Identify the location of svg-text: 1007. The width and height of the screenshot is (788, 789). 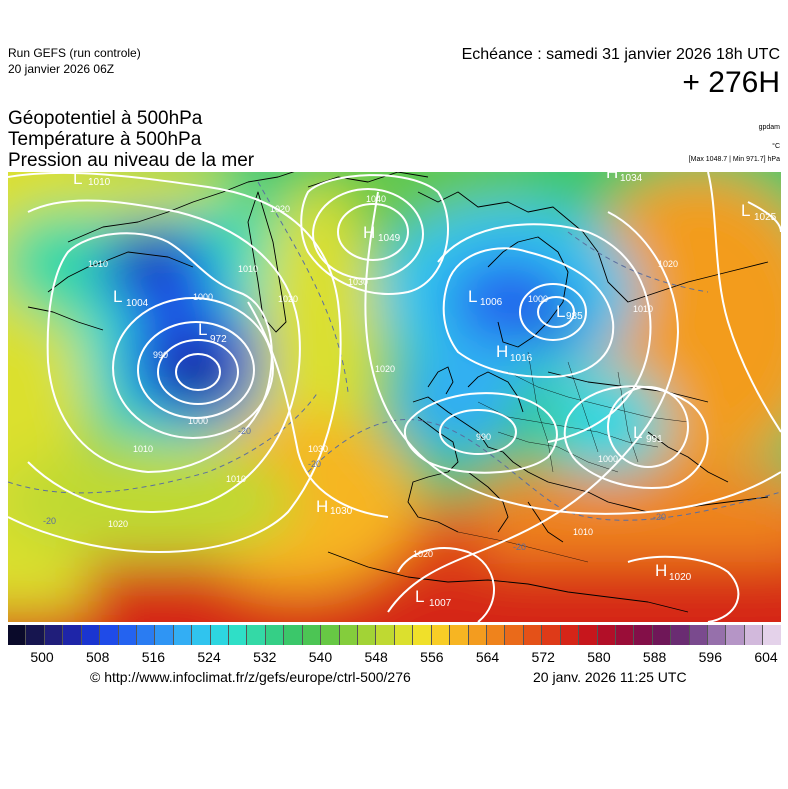
(440, 603).